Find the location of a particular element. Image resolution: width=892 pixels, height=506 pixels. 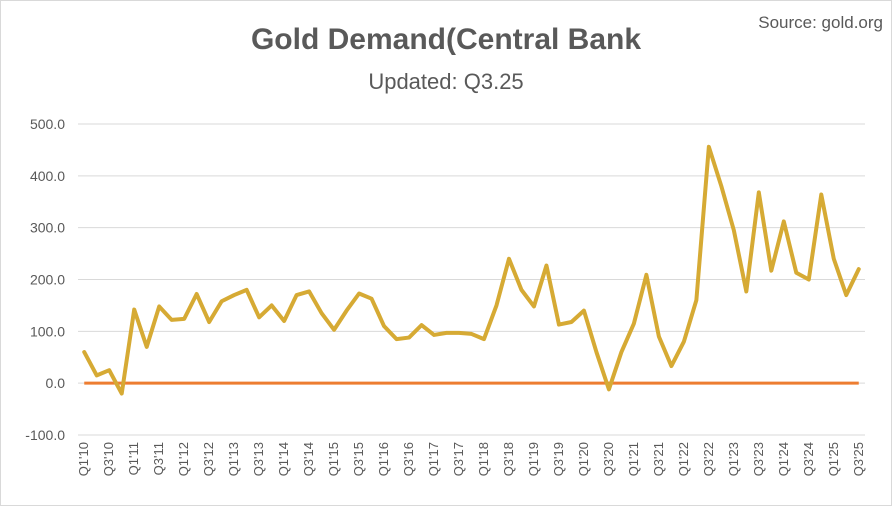

source-label: Source: gold.org is located at coordinates (820, 22).